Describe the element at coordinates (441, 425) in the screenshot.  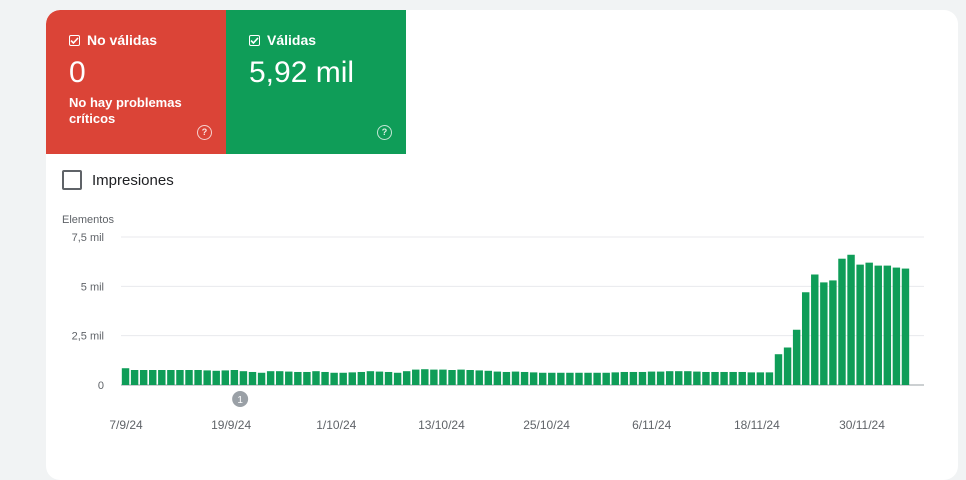
I see `x-tick-label: 13/10/24` at that location.